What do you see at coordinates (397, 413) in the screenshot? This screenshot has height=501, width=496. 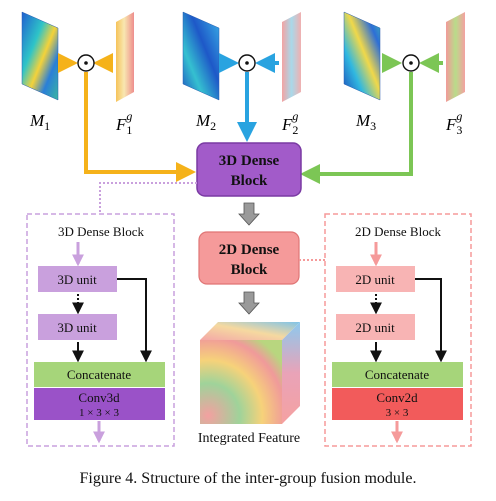 I see `conv-2d-kernel: 3 × 3` at bounding box center [397, 413].